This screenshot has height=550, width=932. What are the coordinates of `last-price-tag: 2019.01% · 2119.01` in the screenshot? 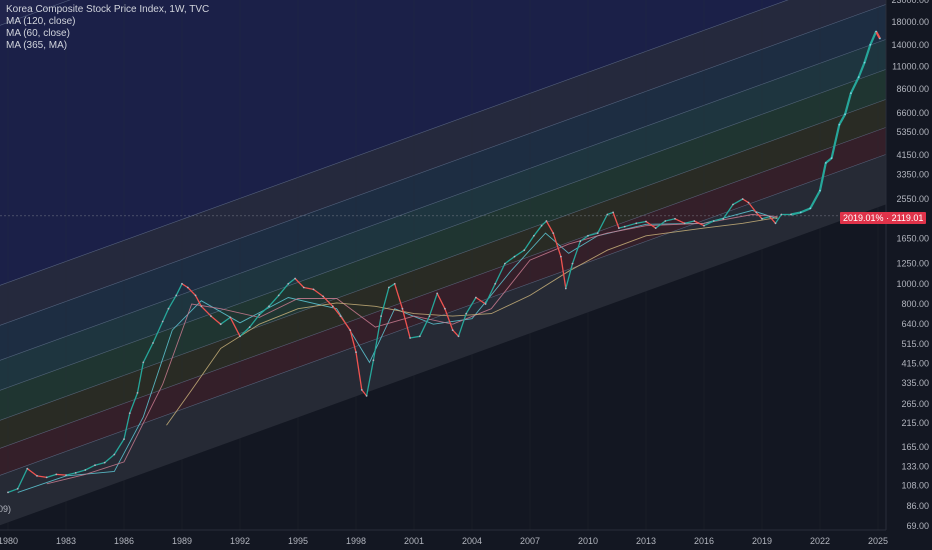 It's located at (883, 218).